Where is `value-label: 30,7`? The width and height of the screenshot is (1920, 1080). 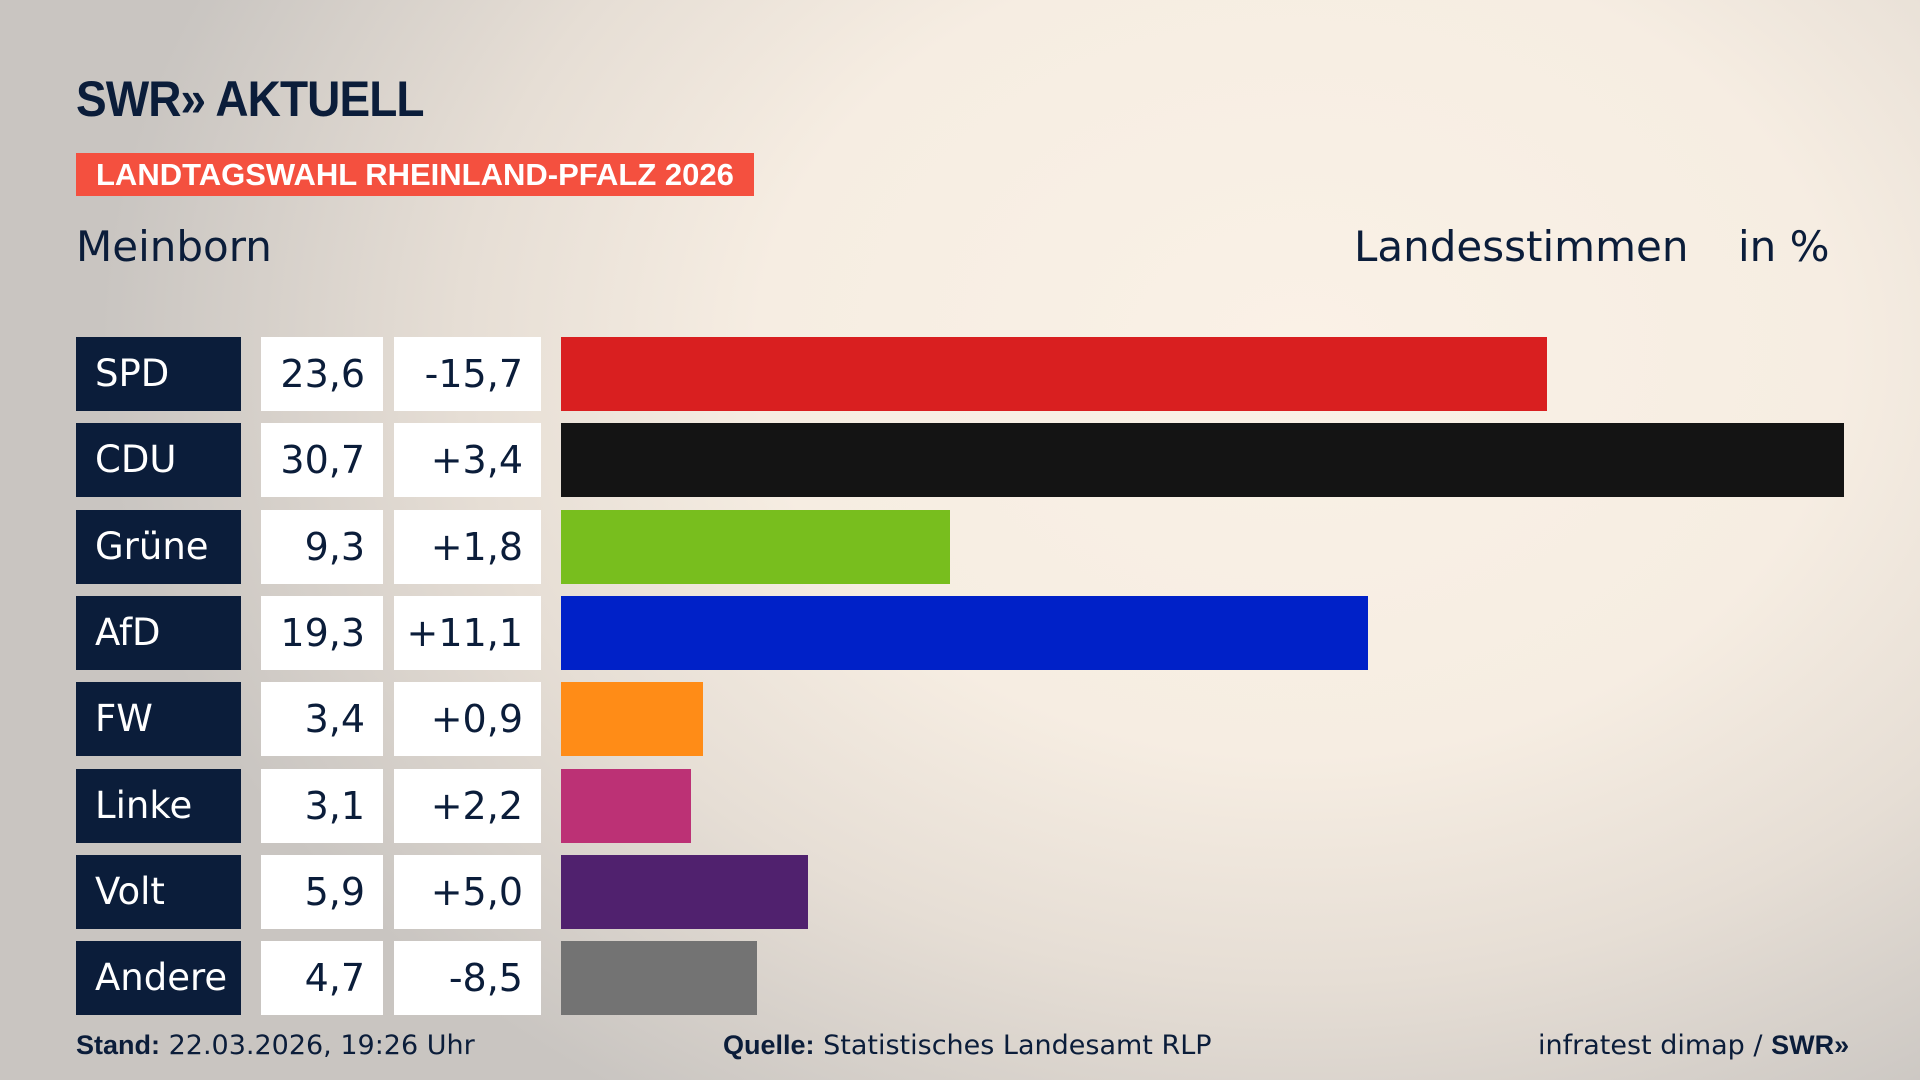 value-label: 30,7 is located at coordinates (322, 460).